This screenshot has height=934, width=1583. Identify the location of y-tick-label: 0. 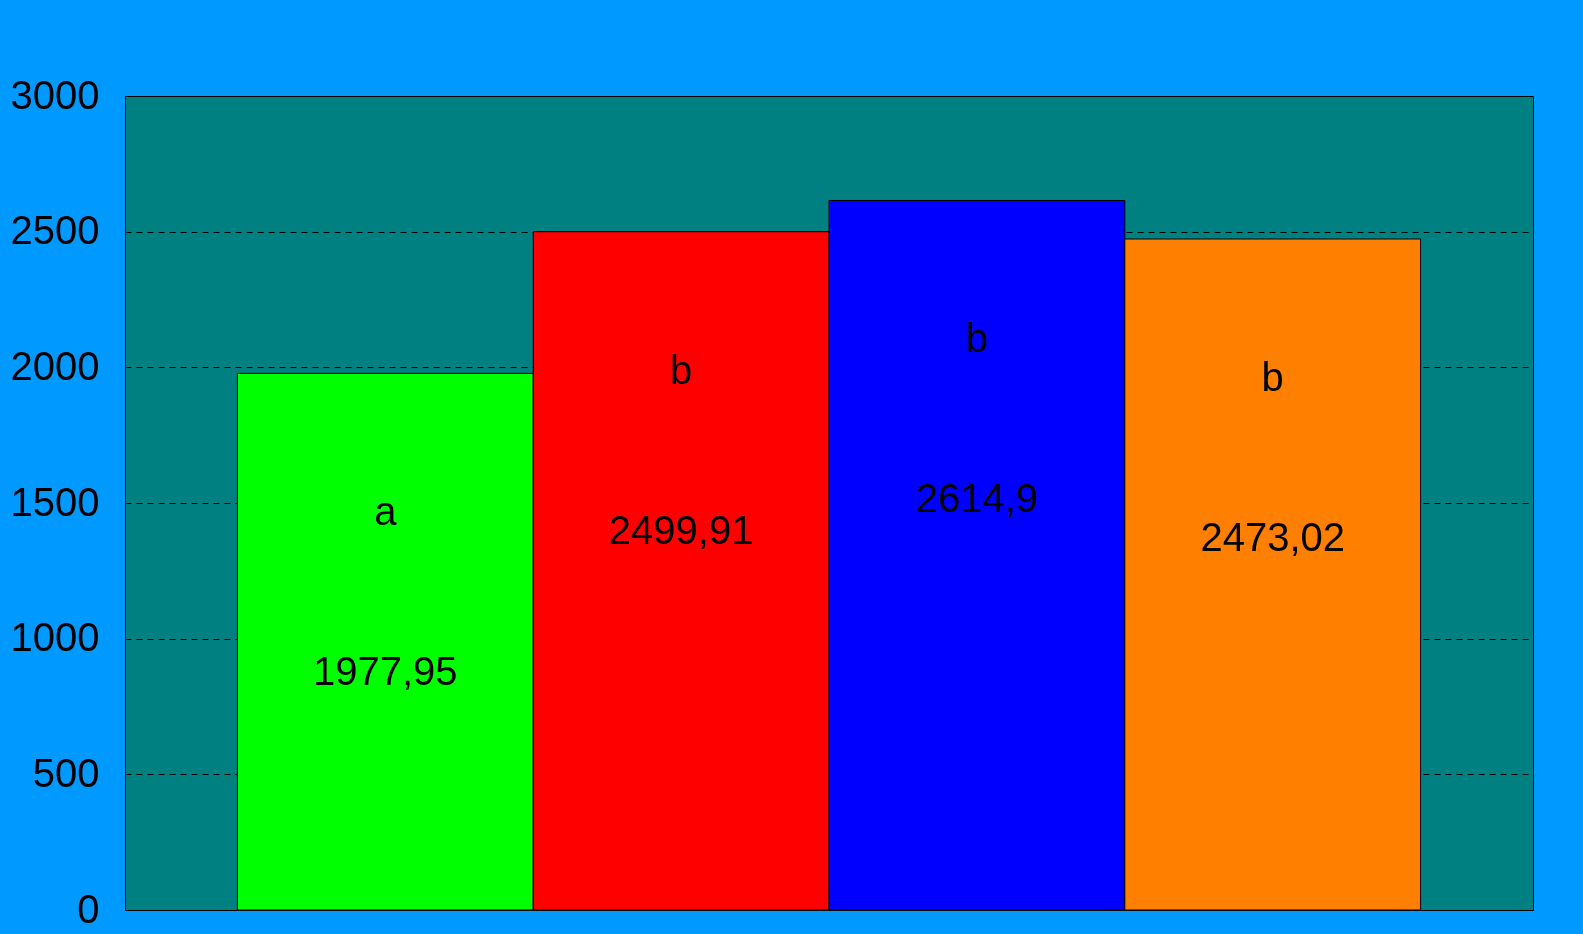
(88, 908).